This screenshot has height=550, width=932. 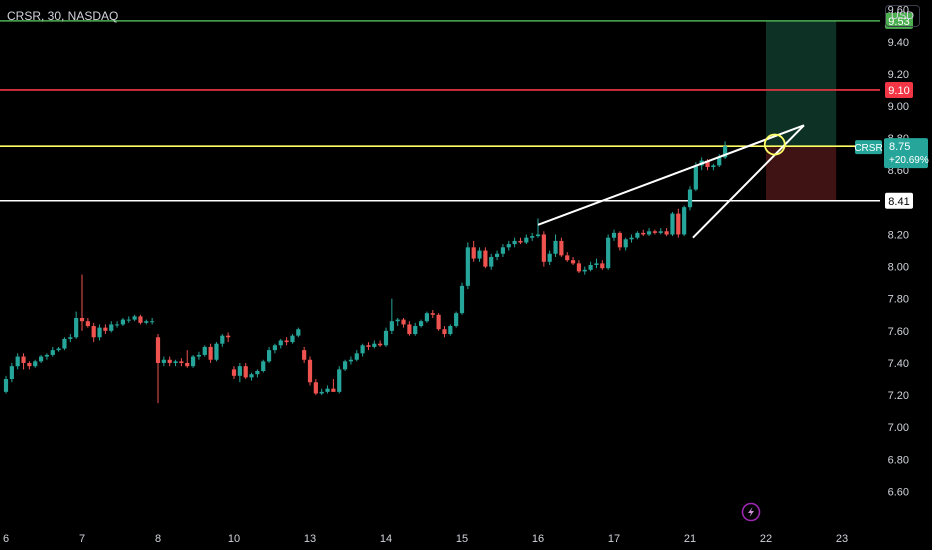 What do you see at coordinates (158, 539) in the screenshot?
I see `x-tick-label: 8` at bounding box center [158, 539].